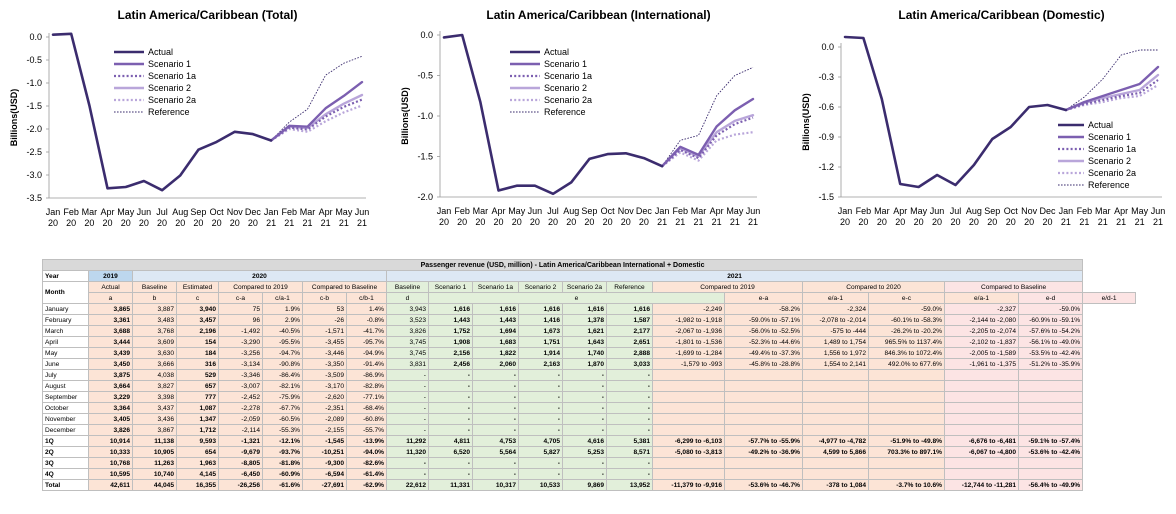  I want to click on table-cell: 2,196, so click(197, 331).